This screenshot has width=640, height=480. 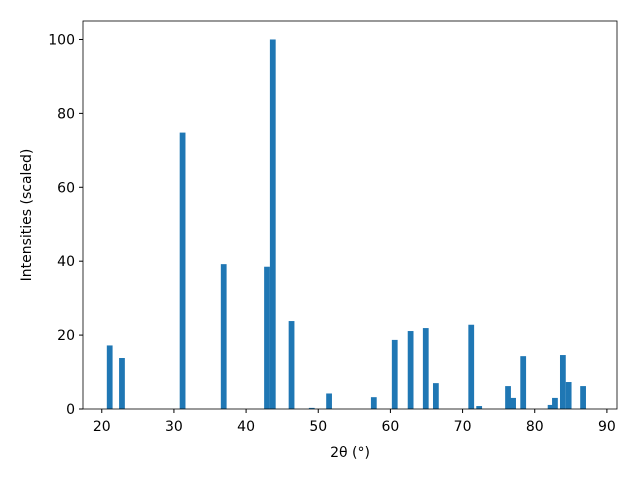 What do you see at coordinates (66, 188) in the screenshot?
I see `y-tick-label: 60` at bounding box center [66, 188].